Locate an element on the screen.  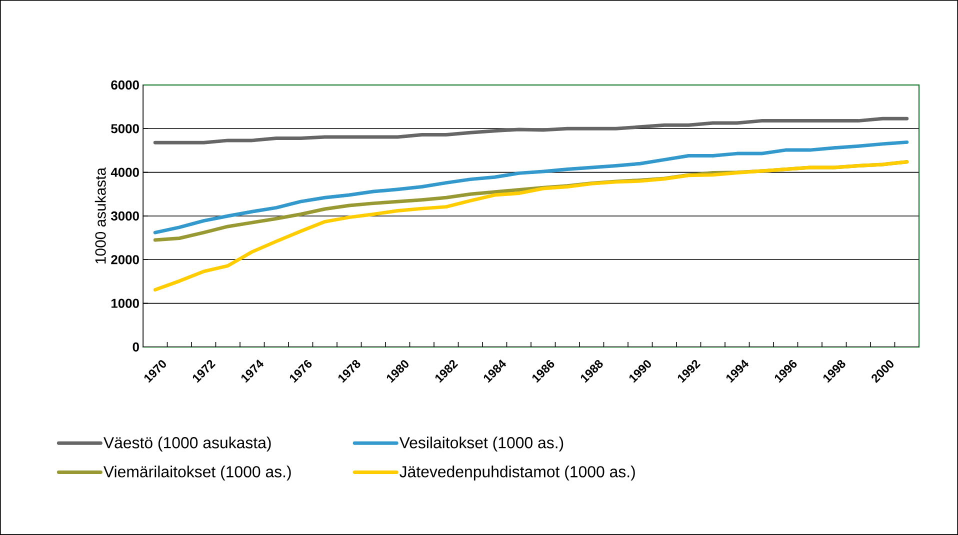
y-tick-label: 4000 is located at coordinates (124, 172).